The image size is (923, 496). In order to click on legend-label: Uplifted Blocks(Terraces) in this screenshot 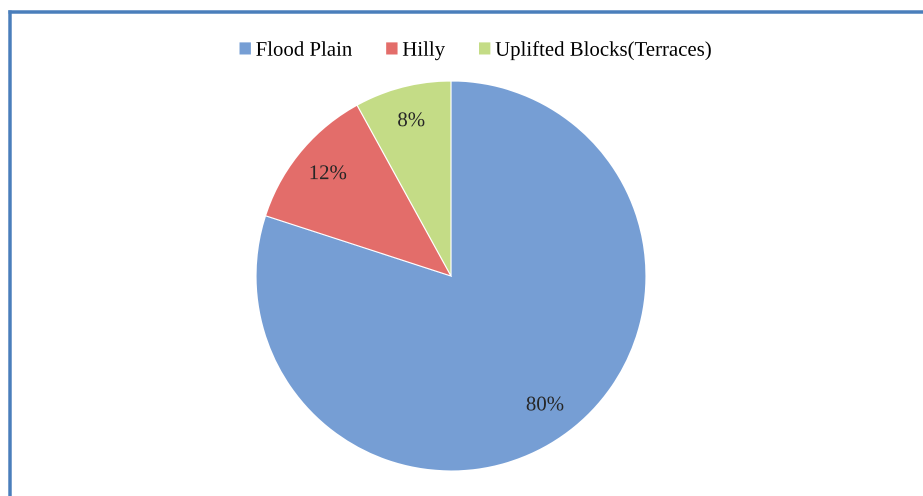, I will do `click(603, 50)`.